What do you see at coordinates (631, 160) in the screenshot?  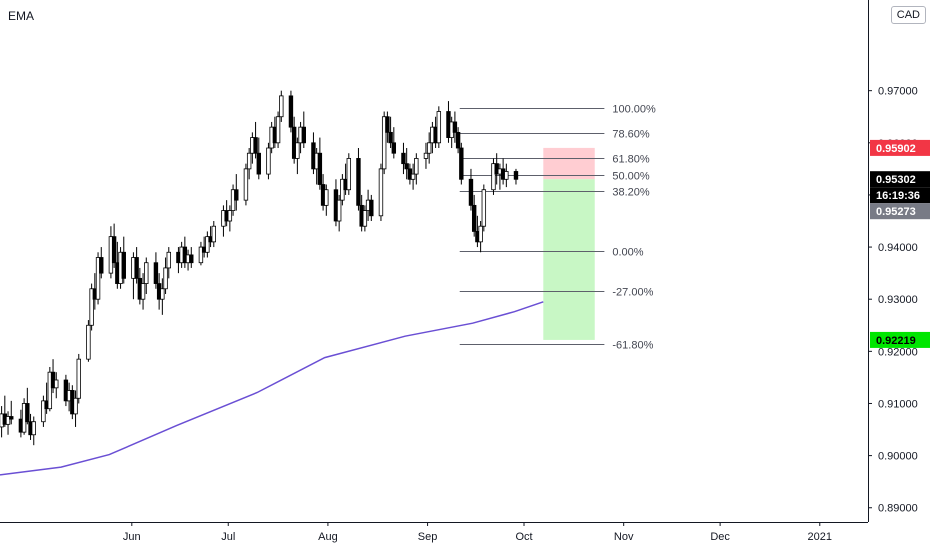 I see `fib-level-label: 61.80%` at bounding box center [631, 160].